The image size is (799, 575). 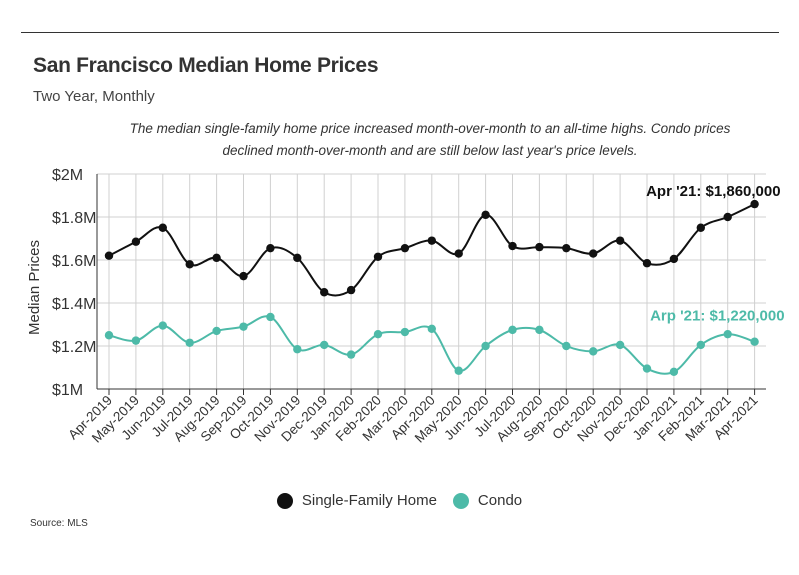 I want to click on legend-item-single-family: Single-Family Home, so click(x=356, y=500).